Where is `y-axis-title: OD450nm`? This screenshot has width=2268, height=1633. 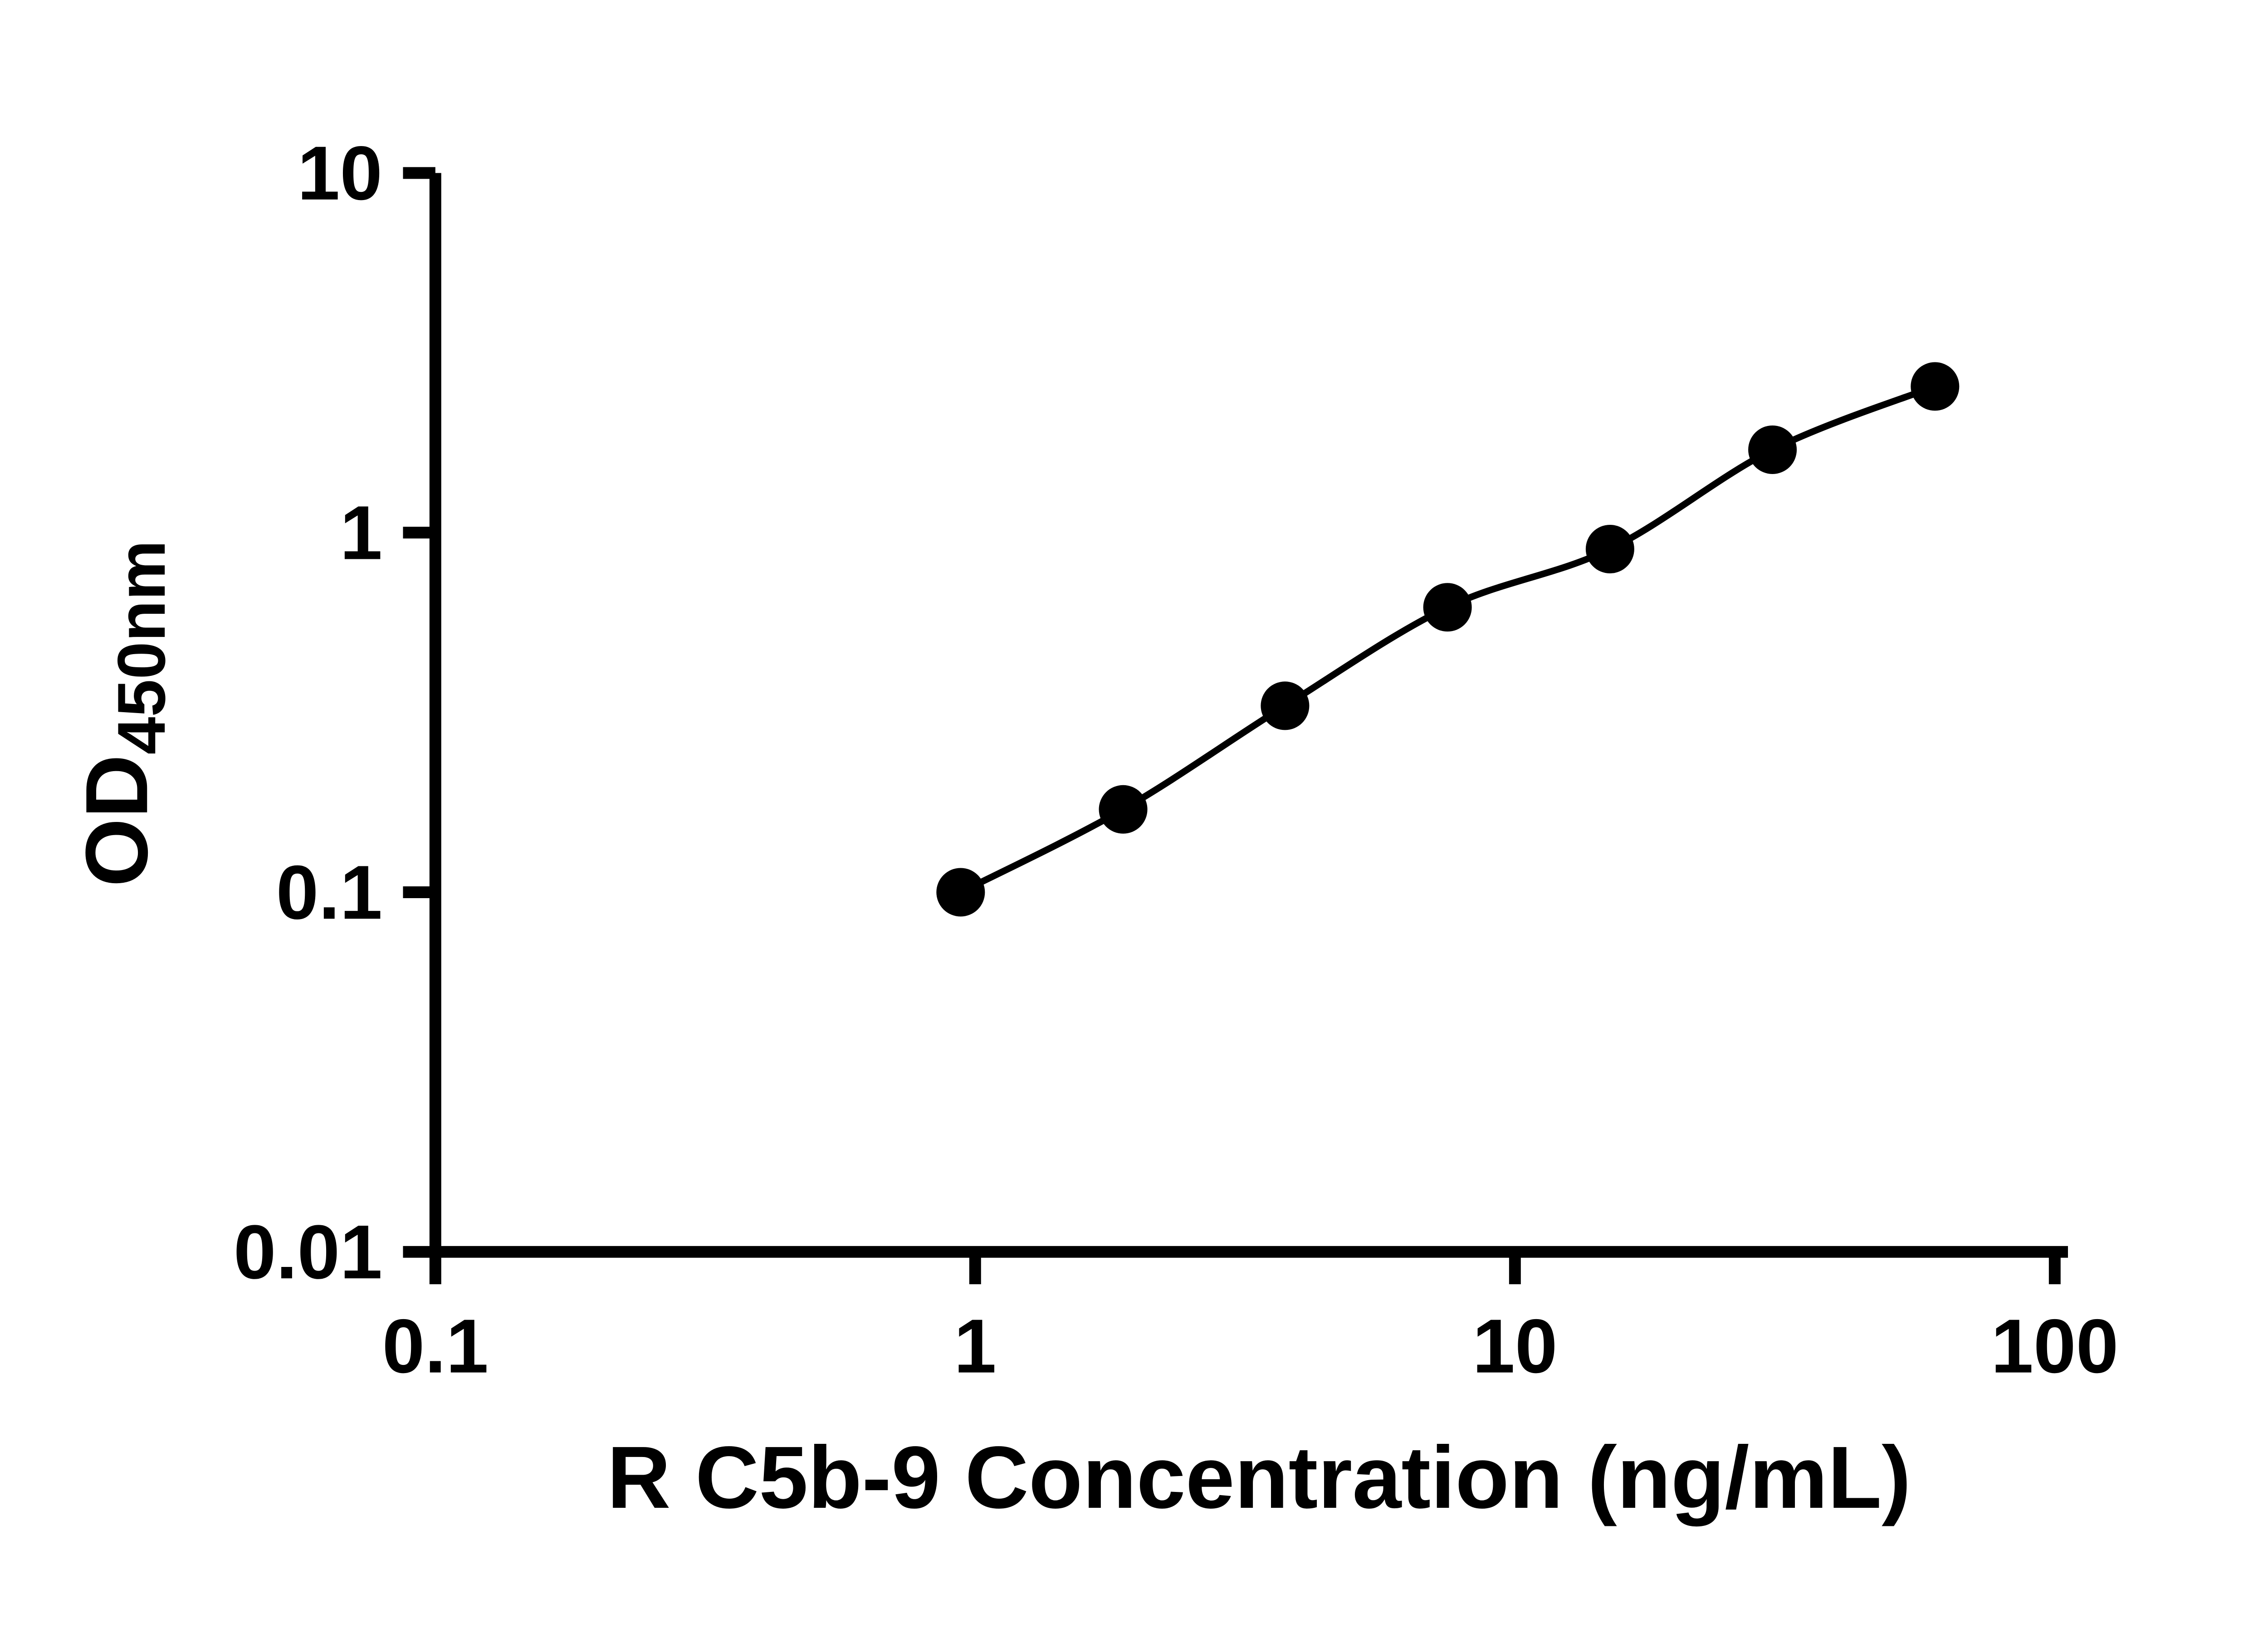 y-axis-title: OD450nm is located at coordinates (123, 713).